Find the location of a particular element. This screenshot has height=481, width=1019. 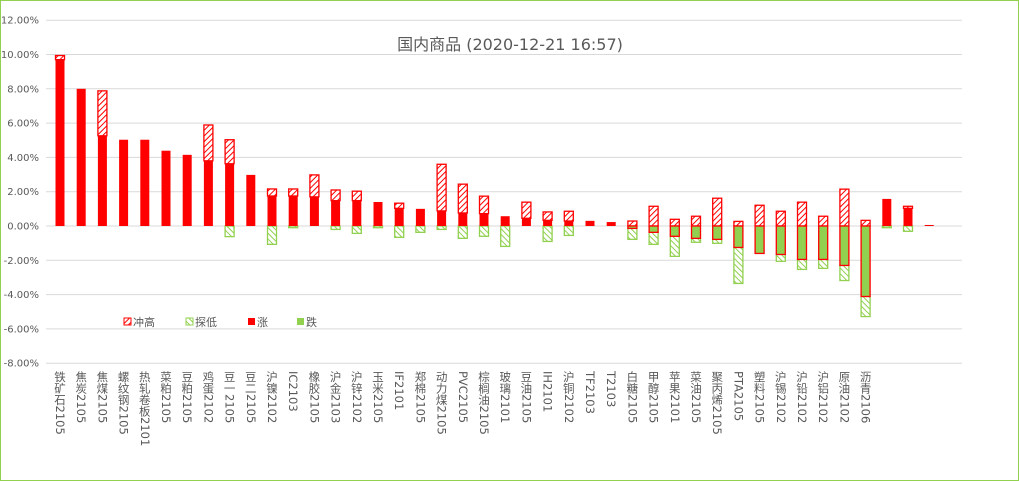

x-tick-label: 郑棉2105 is located at coordinates (420, 397).